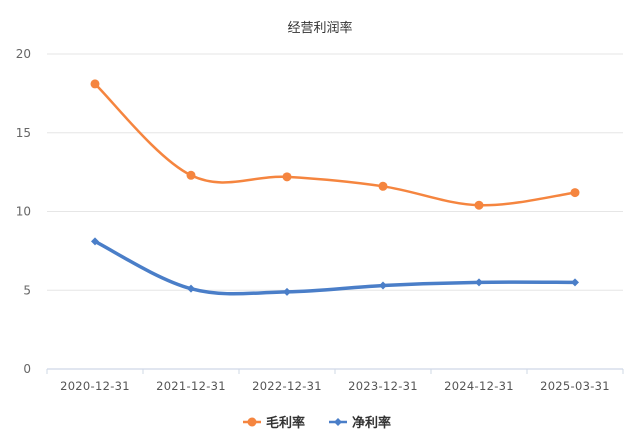 This screenshot has height=440, width=640. Describe the element at coordinates (27, 369) in the screenshot. I see `y-tick-label: 0` at that location.